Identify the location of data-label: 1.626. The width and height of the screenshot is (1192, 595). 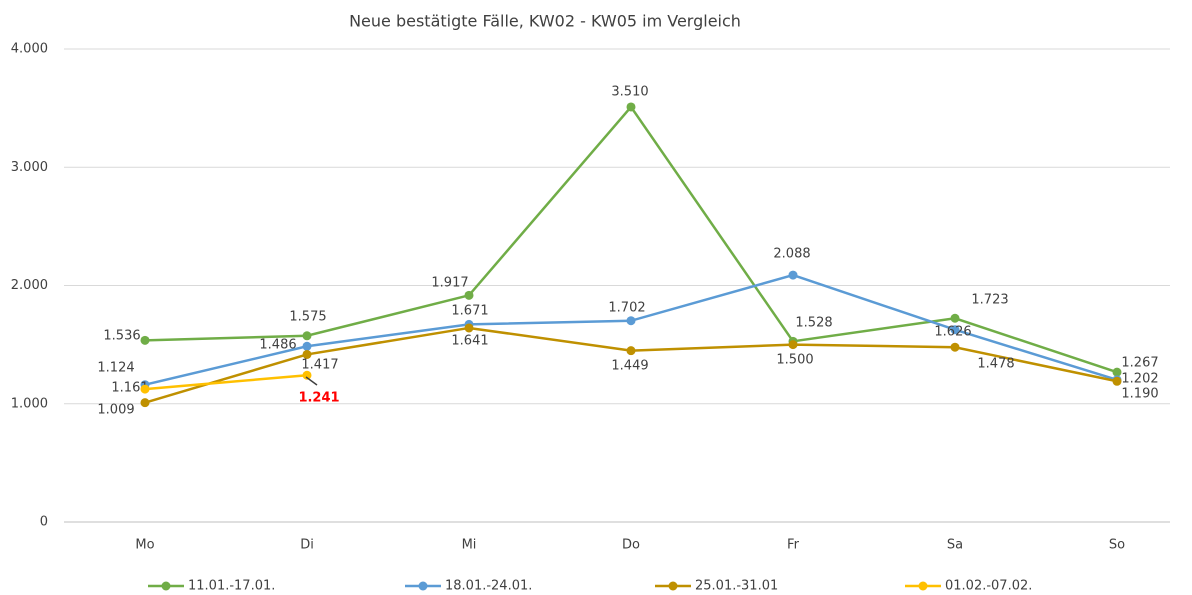
(952, 332).